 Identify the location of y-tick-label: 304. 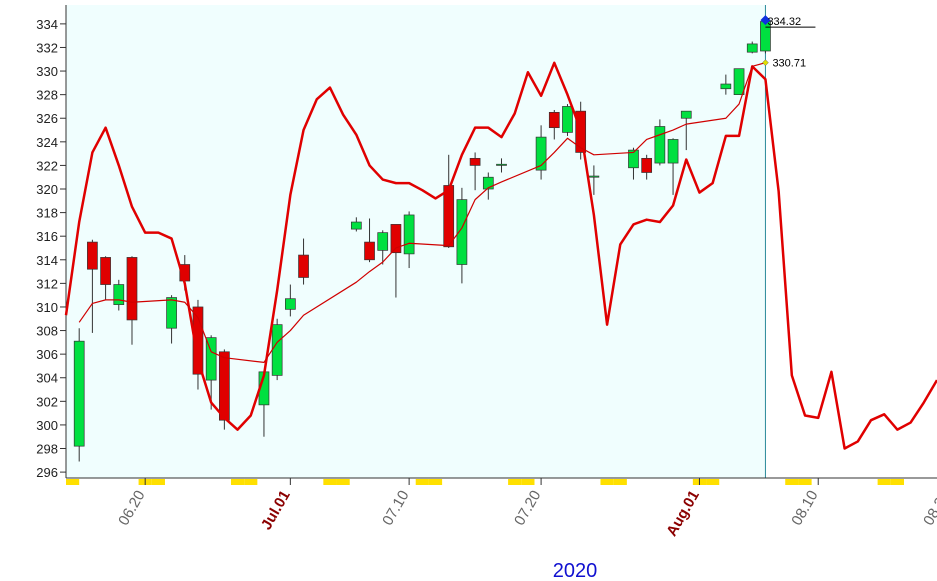
(47, 378).